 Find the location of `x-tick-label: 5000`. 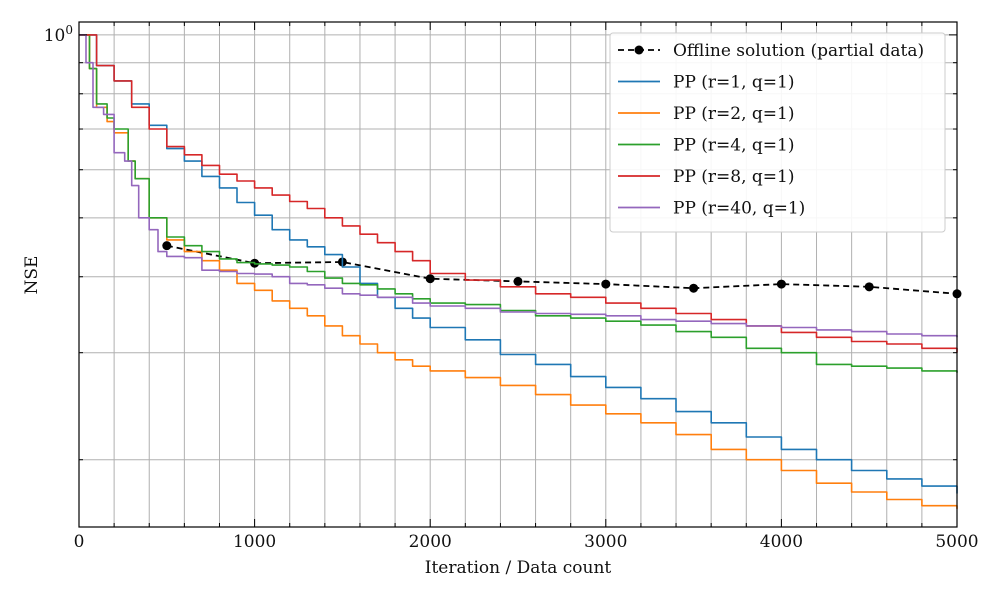

x-tick-label: 5000 is located at coordinates (956, 542).